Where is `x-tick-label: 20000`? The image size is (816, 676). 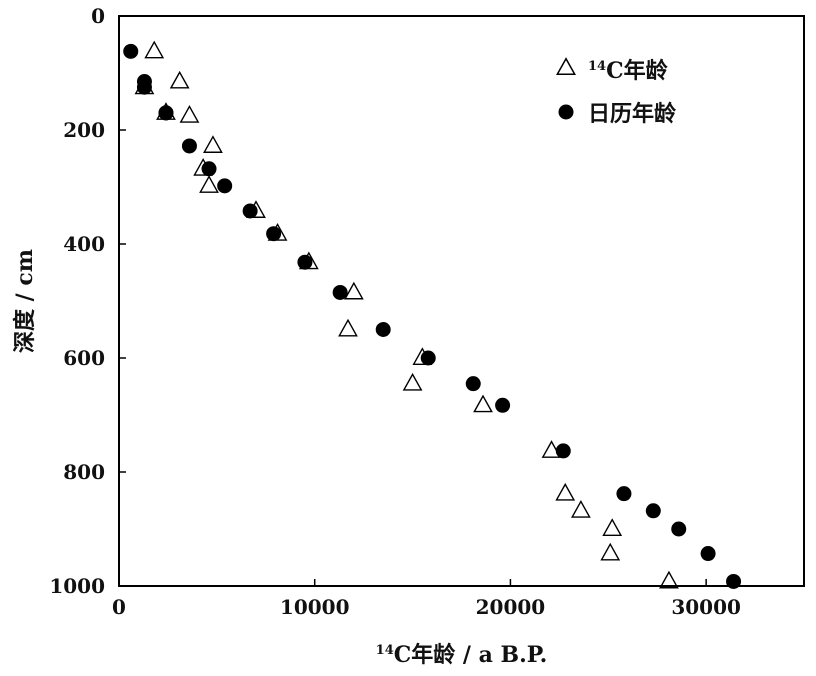 x-tick-label: 20000 is located at coordinates (511, 607).